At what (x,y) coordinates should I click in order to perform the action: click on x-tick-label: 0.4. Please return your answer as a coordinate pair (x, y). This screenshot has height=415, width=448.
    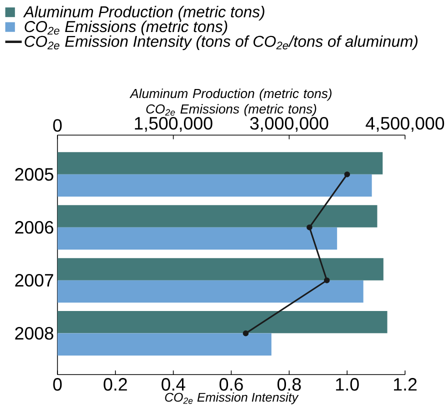
    Looking at the image, I should click on (174, 384).